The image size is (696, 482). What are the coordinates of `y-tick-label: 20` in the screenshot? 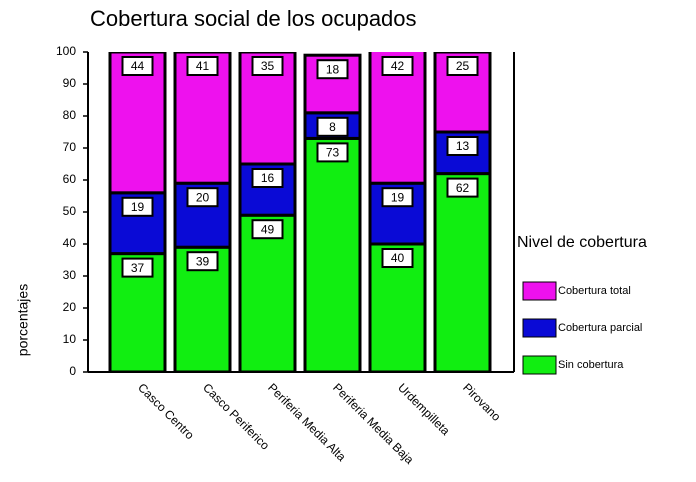 It's located at (70, 307).